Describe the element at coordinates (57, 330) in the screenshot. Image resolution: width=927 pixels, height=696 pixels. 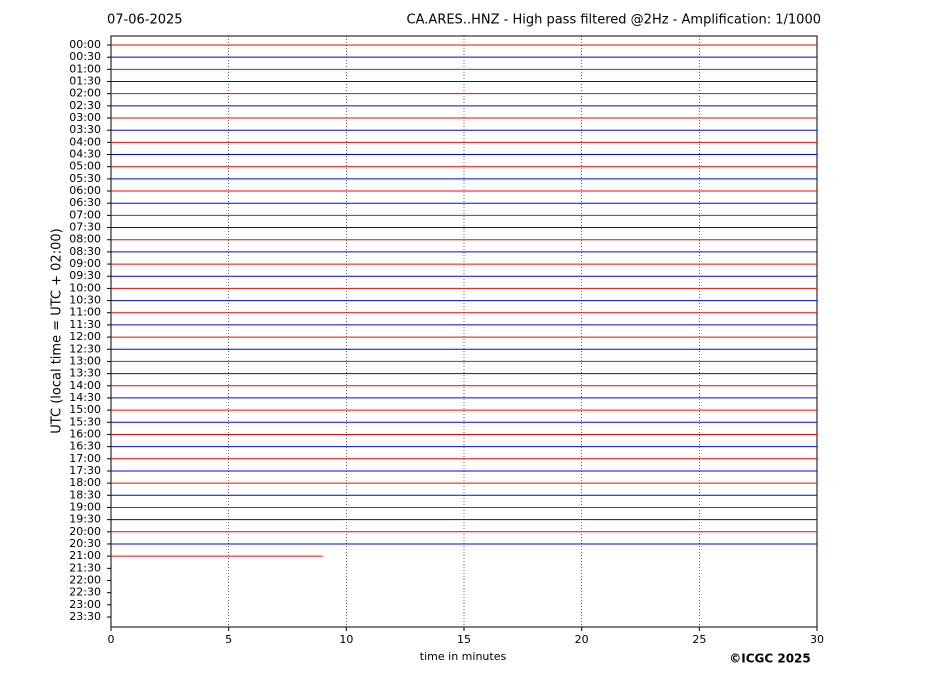
I see `y-axis-label: UTC (local time = UTC + 02:00)` at that location.